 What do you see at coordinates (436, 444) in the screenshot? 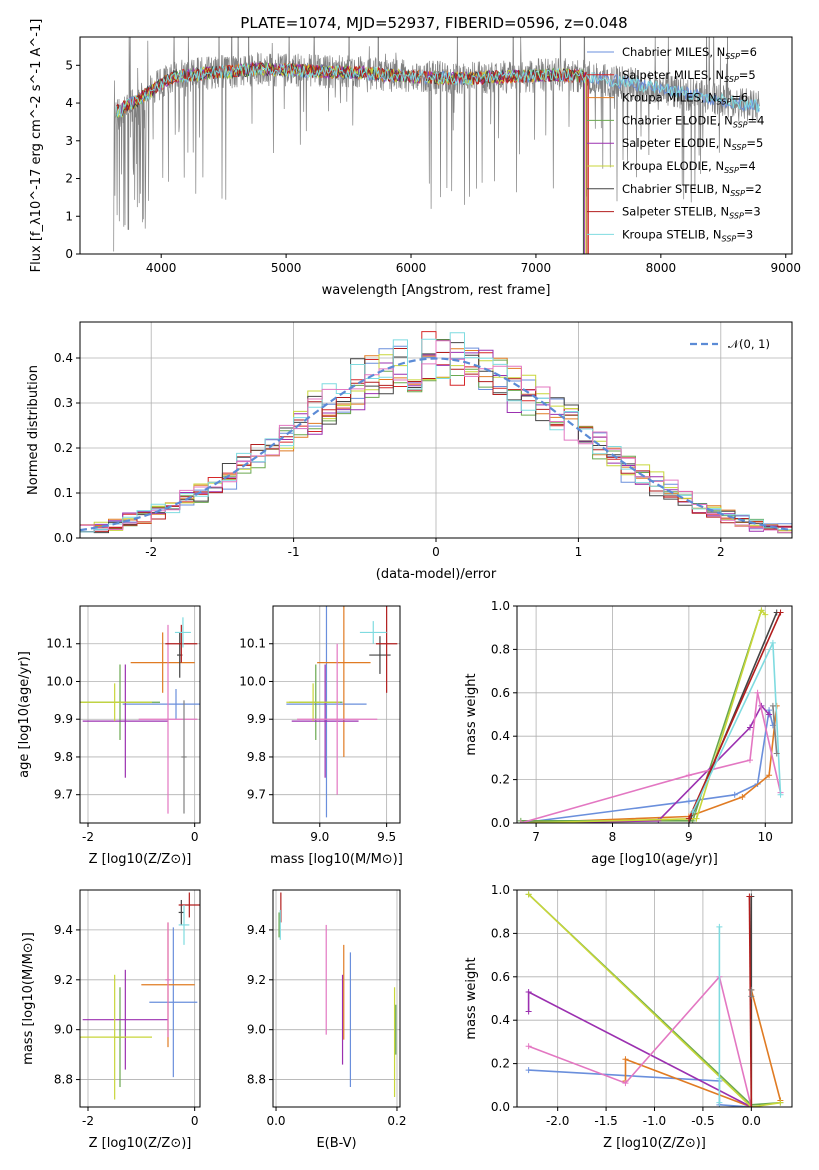
I see `normal-curve` at bounding box center [436, 444].